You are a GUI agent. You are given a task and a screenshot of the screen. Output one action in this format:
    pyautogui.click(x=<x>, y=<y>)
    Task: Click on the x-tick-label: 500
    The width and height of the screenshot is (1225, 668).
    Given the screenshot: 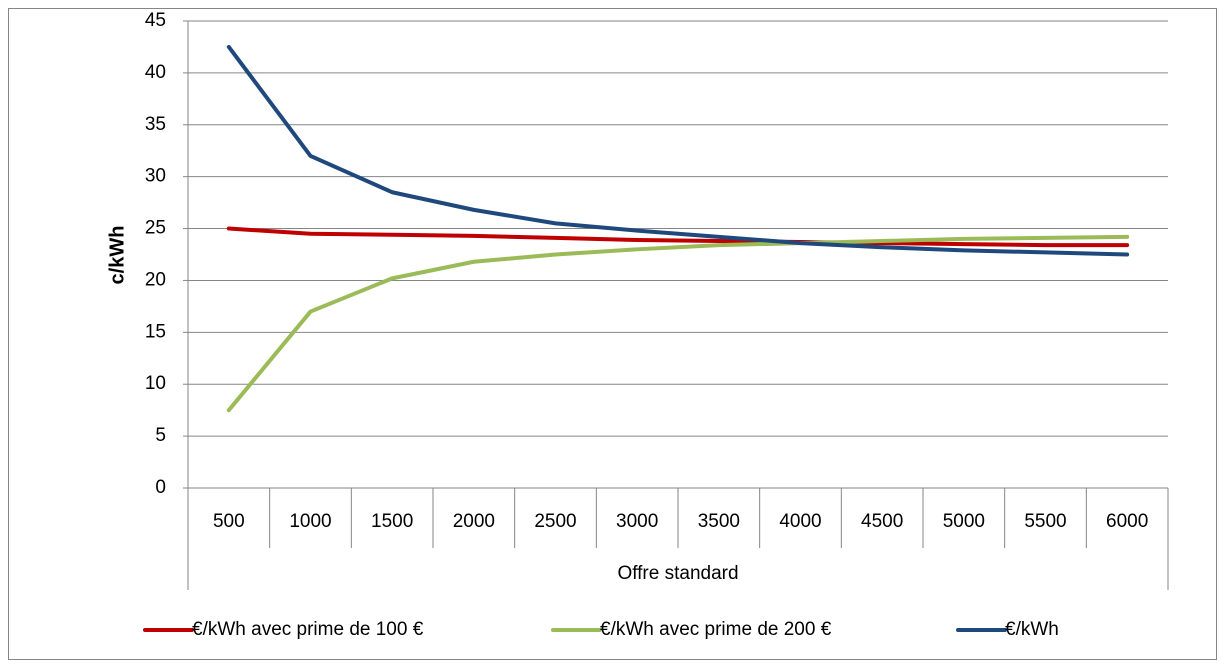 What is the action you would take?
    pyautogui.click(x=229, y=521)
    